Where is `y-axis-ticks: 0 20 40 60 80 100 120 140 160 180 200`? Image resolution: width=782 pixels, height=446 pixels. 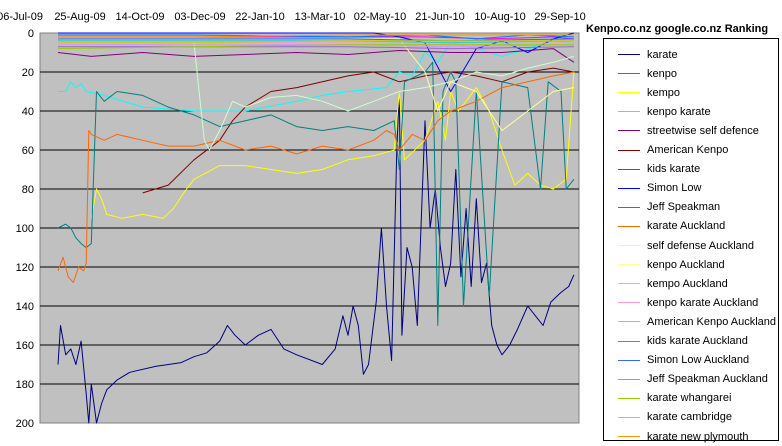
y-axis-ticks: 0 20 40 60 80 100 120 140 160 180 200 is located at coordinates (25, 229).